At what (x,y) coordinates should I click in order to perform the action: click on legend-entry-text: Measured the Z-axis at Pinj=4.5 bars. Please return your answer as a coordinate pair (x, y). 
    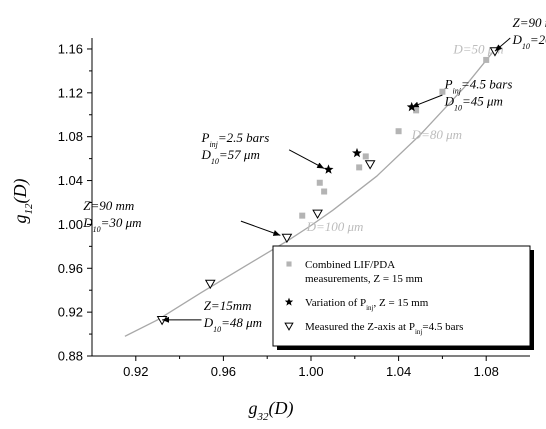
    Looking at the image, I should click on (384, 328).